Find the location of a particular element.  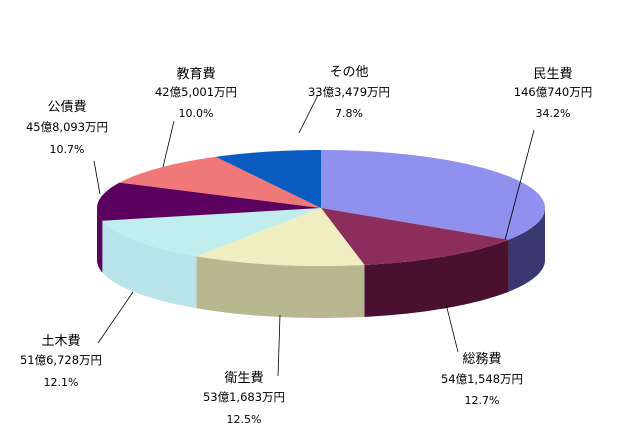

leader-line-kousai is located at coordinates (97, 177).